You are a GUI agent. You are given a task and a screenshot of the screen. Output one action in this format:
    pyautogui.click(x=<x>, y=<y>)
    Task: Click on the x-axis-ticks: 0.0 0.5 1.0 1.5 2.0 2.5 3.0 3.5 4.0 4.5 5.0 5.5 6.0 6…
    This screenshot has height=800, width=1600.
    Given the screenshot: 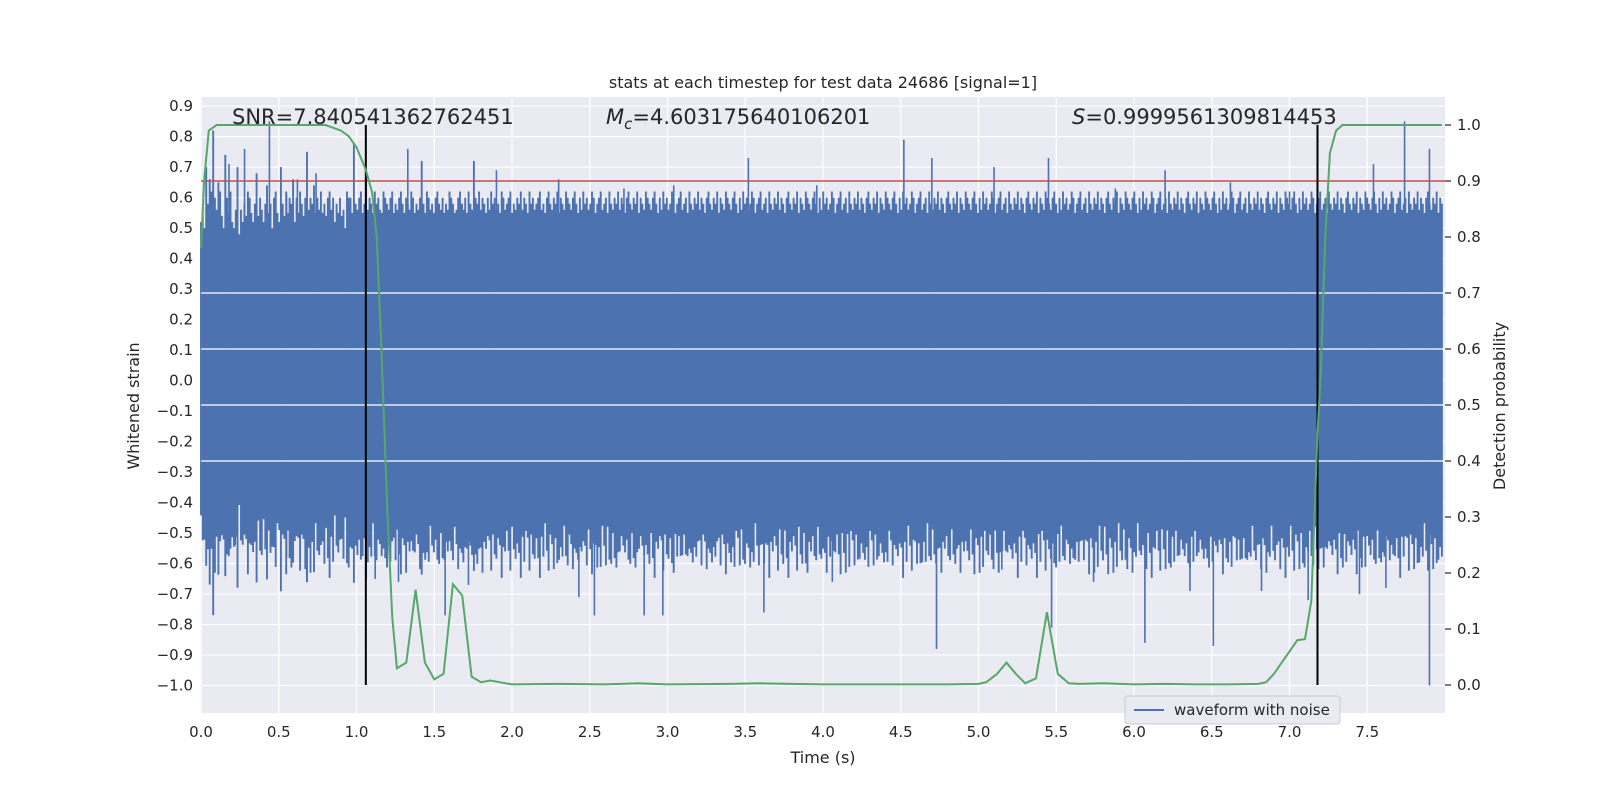 What is the action you would take?
    pyautogui.click(x=784, y=732)
    